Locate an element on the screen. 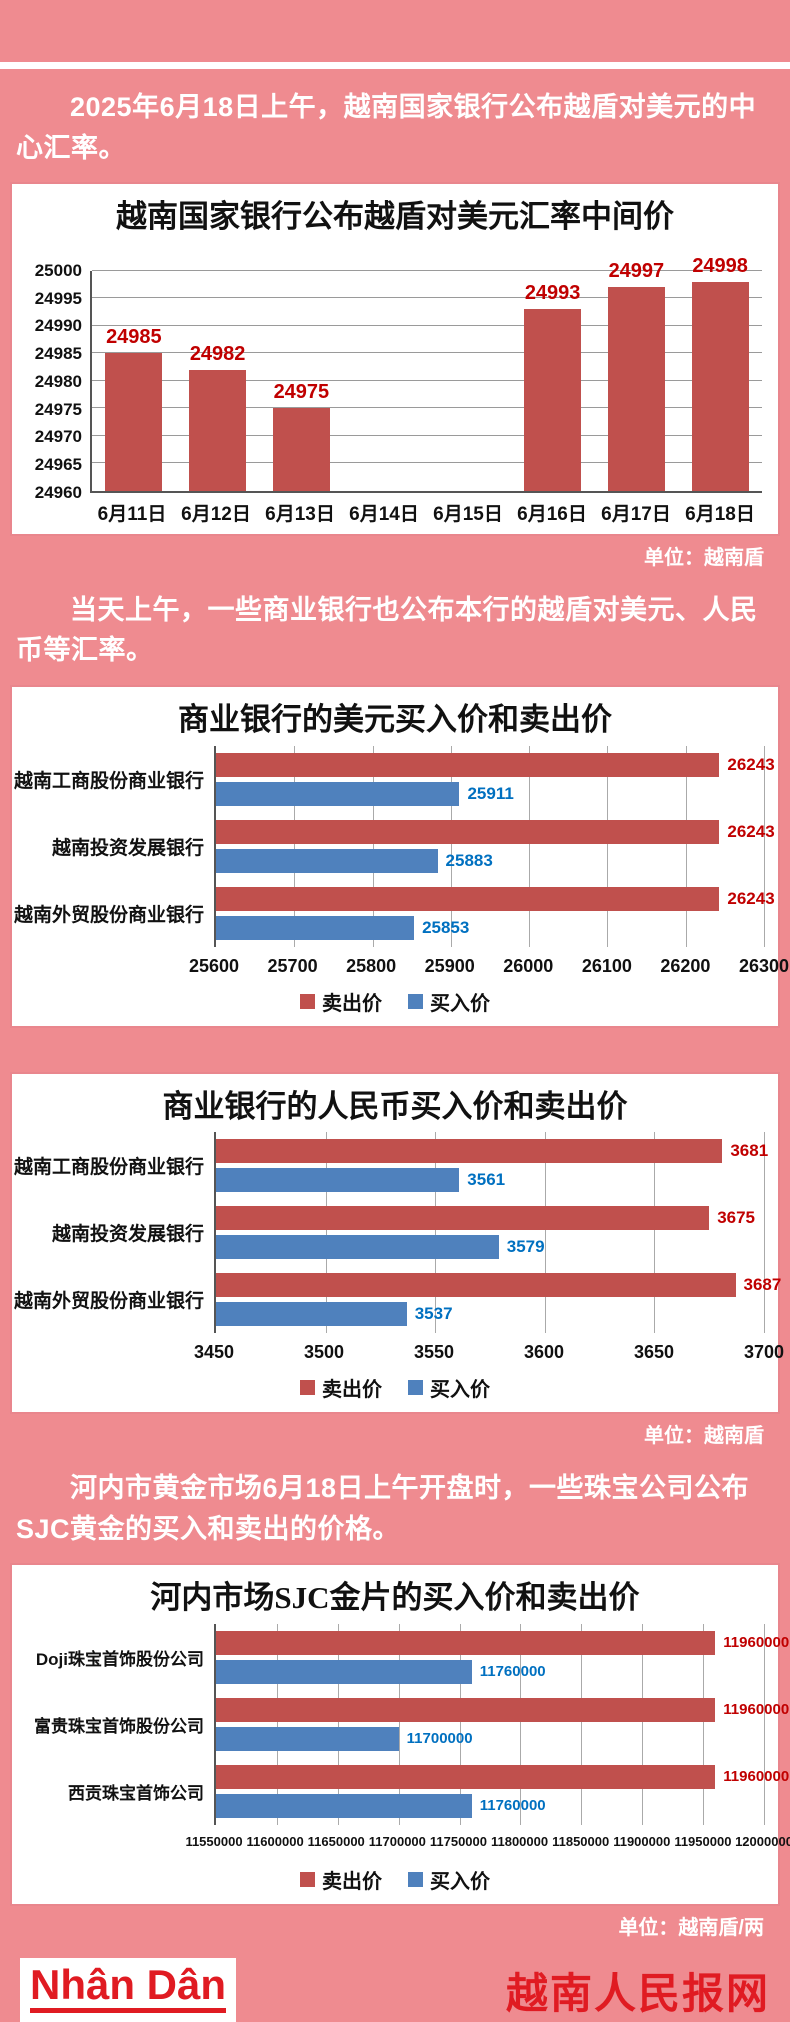 The width and height of the screenshot is (790, 2022). x-axis-row: 25600 25700 25800 25900 26000 26100 26200 26300 is located at coordinates (400, 961).